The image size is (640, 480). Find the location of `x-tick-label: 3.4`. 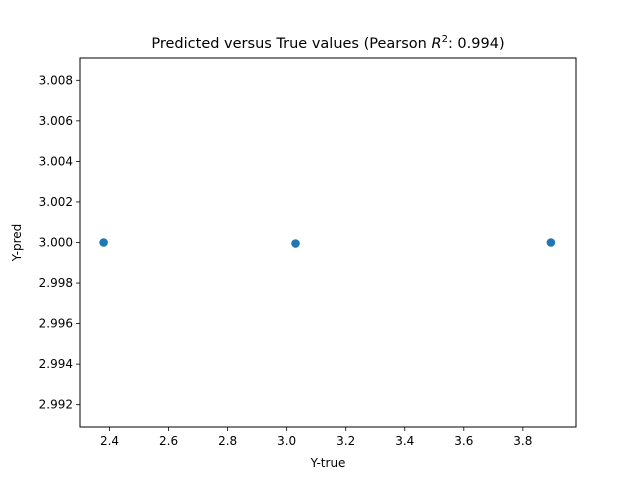

x-tick-label: 3.4 is located at coordinates (404, 441).